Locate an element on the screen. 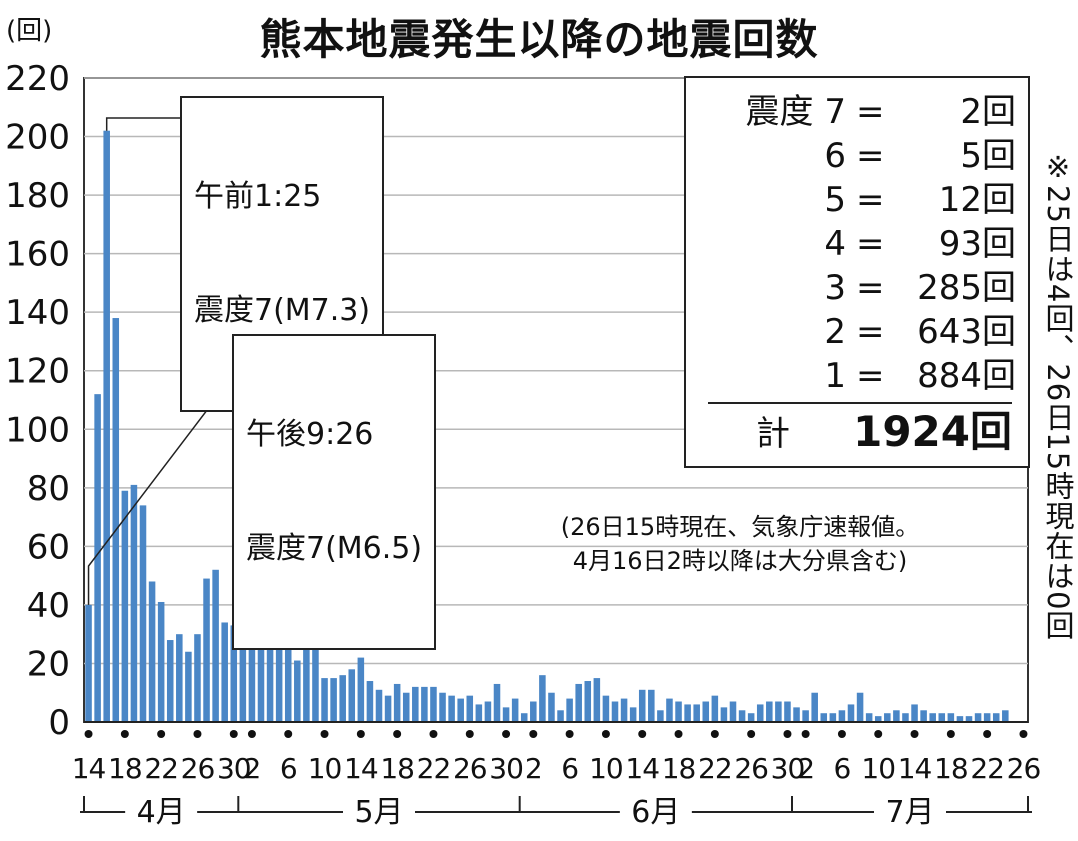 This screenshot has height=841, width=1078. summary-count: 884回 is located at coordinates (966, 376).